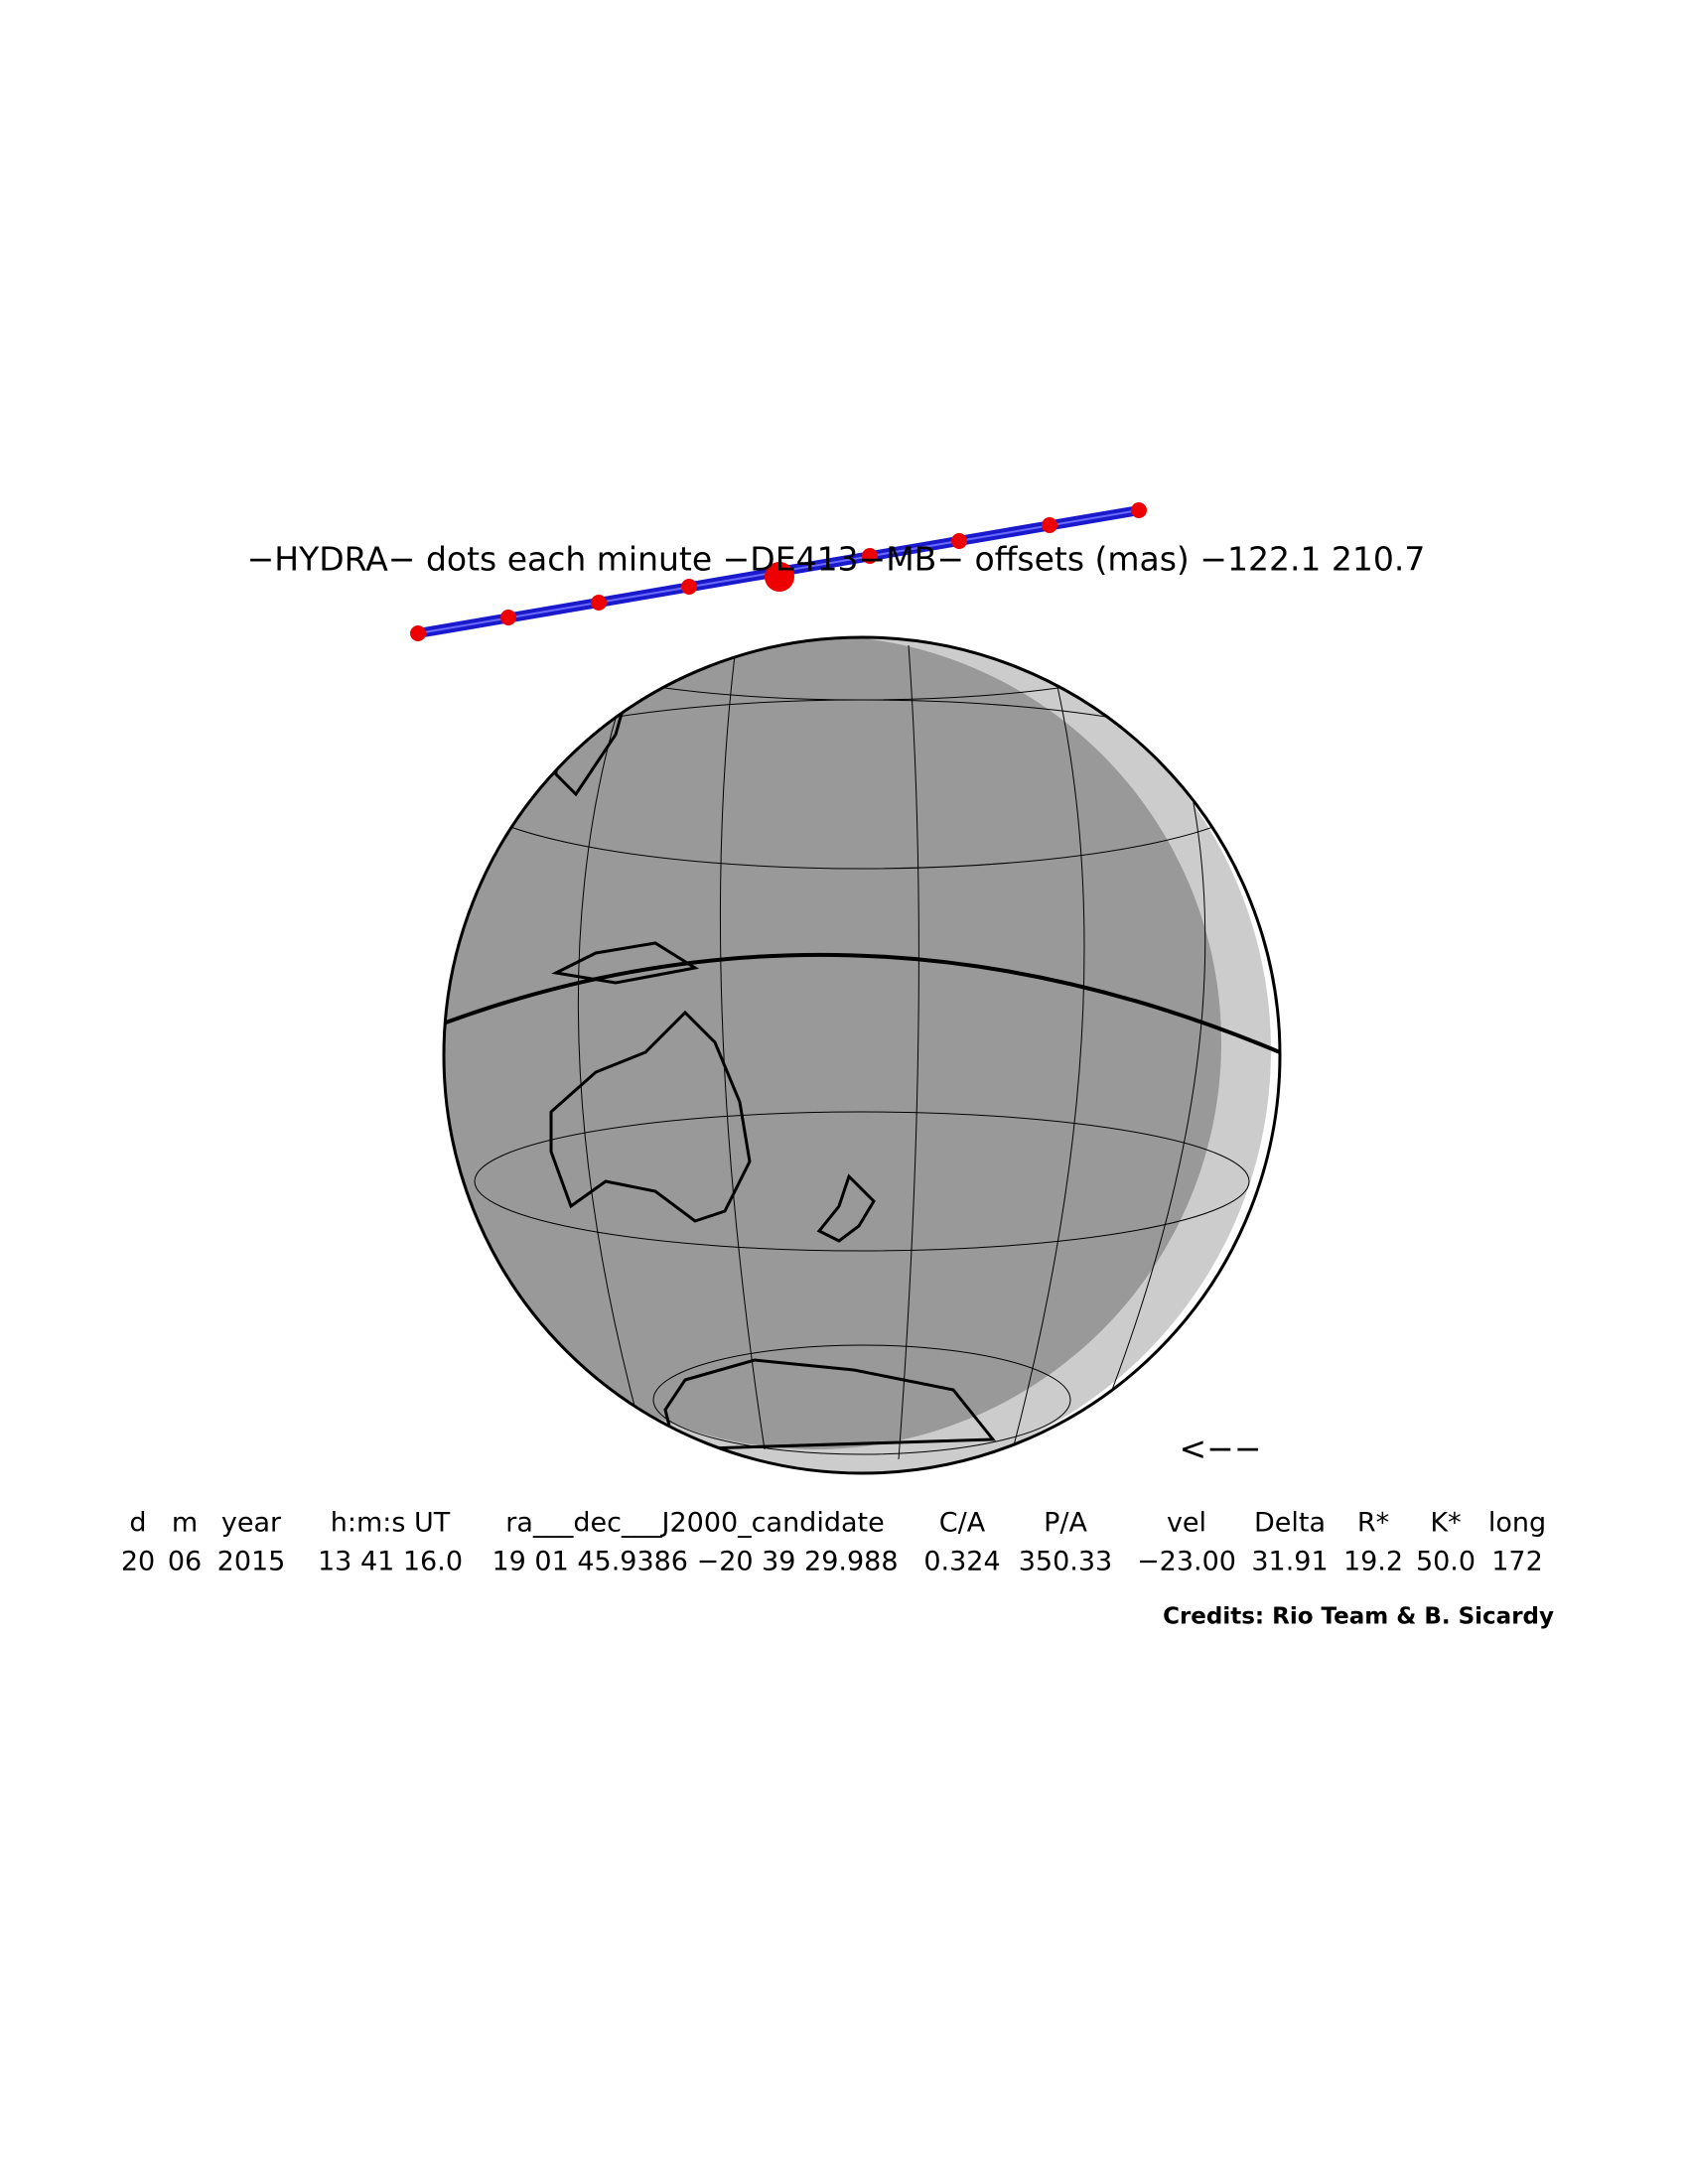 The height and width of the screenshot is (2184, 1688). I want to click on column-header: K*, so click(1445, 1523).